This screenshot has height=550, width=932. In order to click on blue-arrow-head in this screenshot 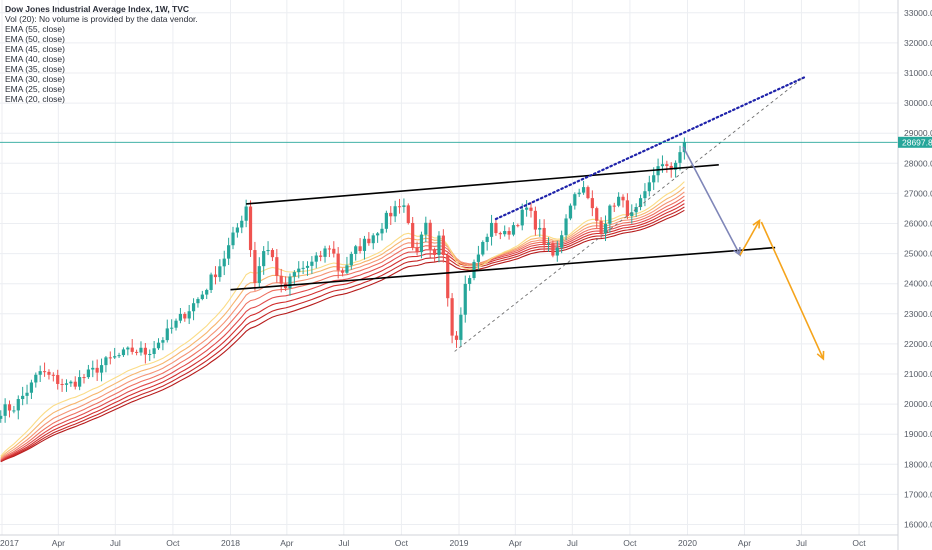, I will do `click(737, 252)`.